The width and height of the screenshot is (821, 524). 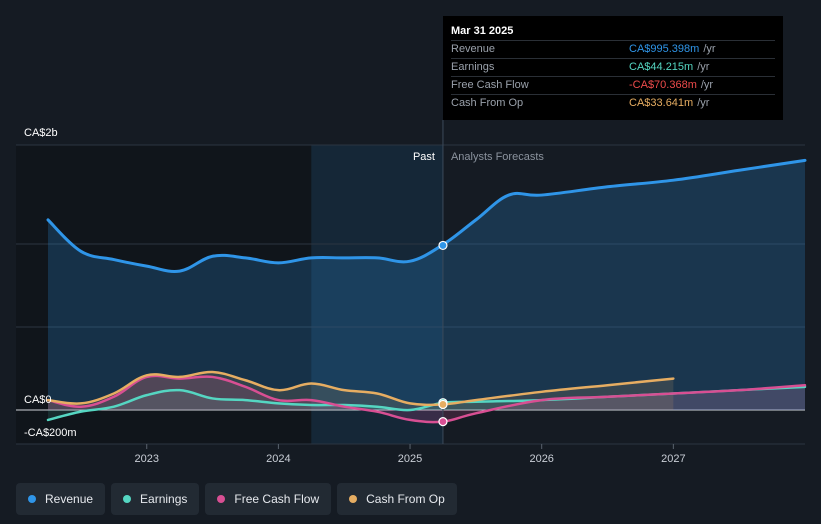 What do you see at coordinates (613, 103) in the screenshot?
I see `tooltip-row-cash-from-op: Cash From Op CA$33.641m /yr` at bounding box center [613, 103].